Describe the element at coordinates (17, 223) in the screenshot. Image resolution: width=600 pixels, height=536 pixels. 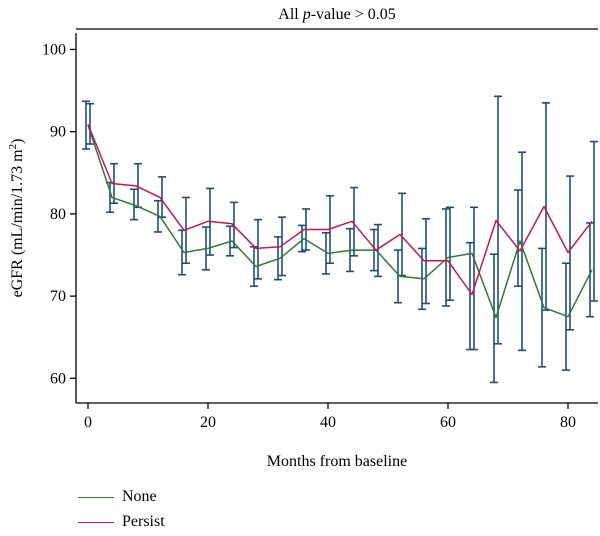
I see `y-axis-label-main: eGFR (mL/min/1.73 m` at that location.